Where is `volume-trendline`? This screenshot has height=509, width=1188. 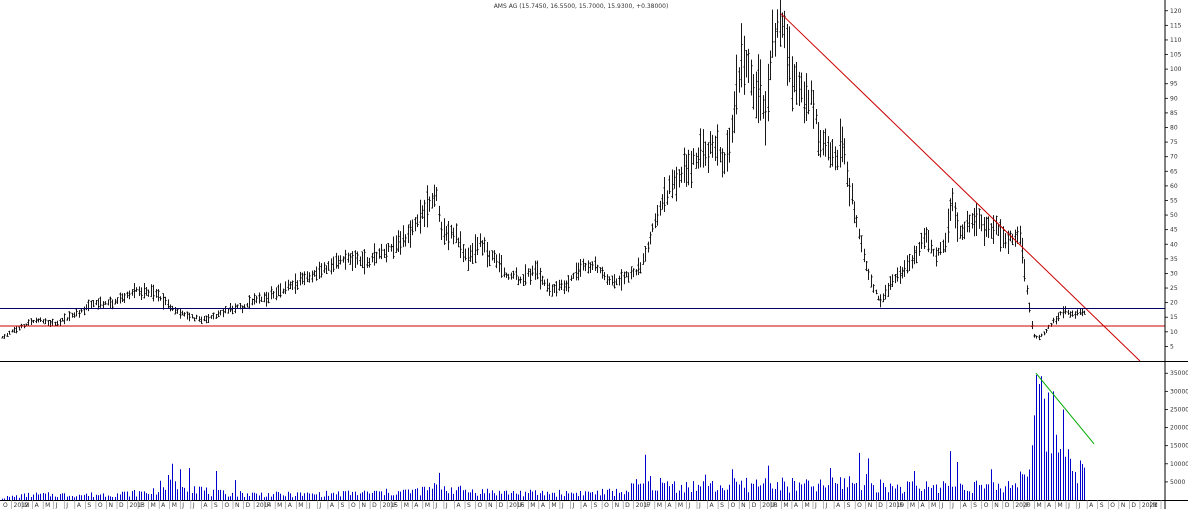
volume-trendline is located at coordinates (1065, 408).